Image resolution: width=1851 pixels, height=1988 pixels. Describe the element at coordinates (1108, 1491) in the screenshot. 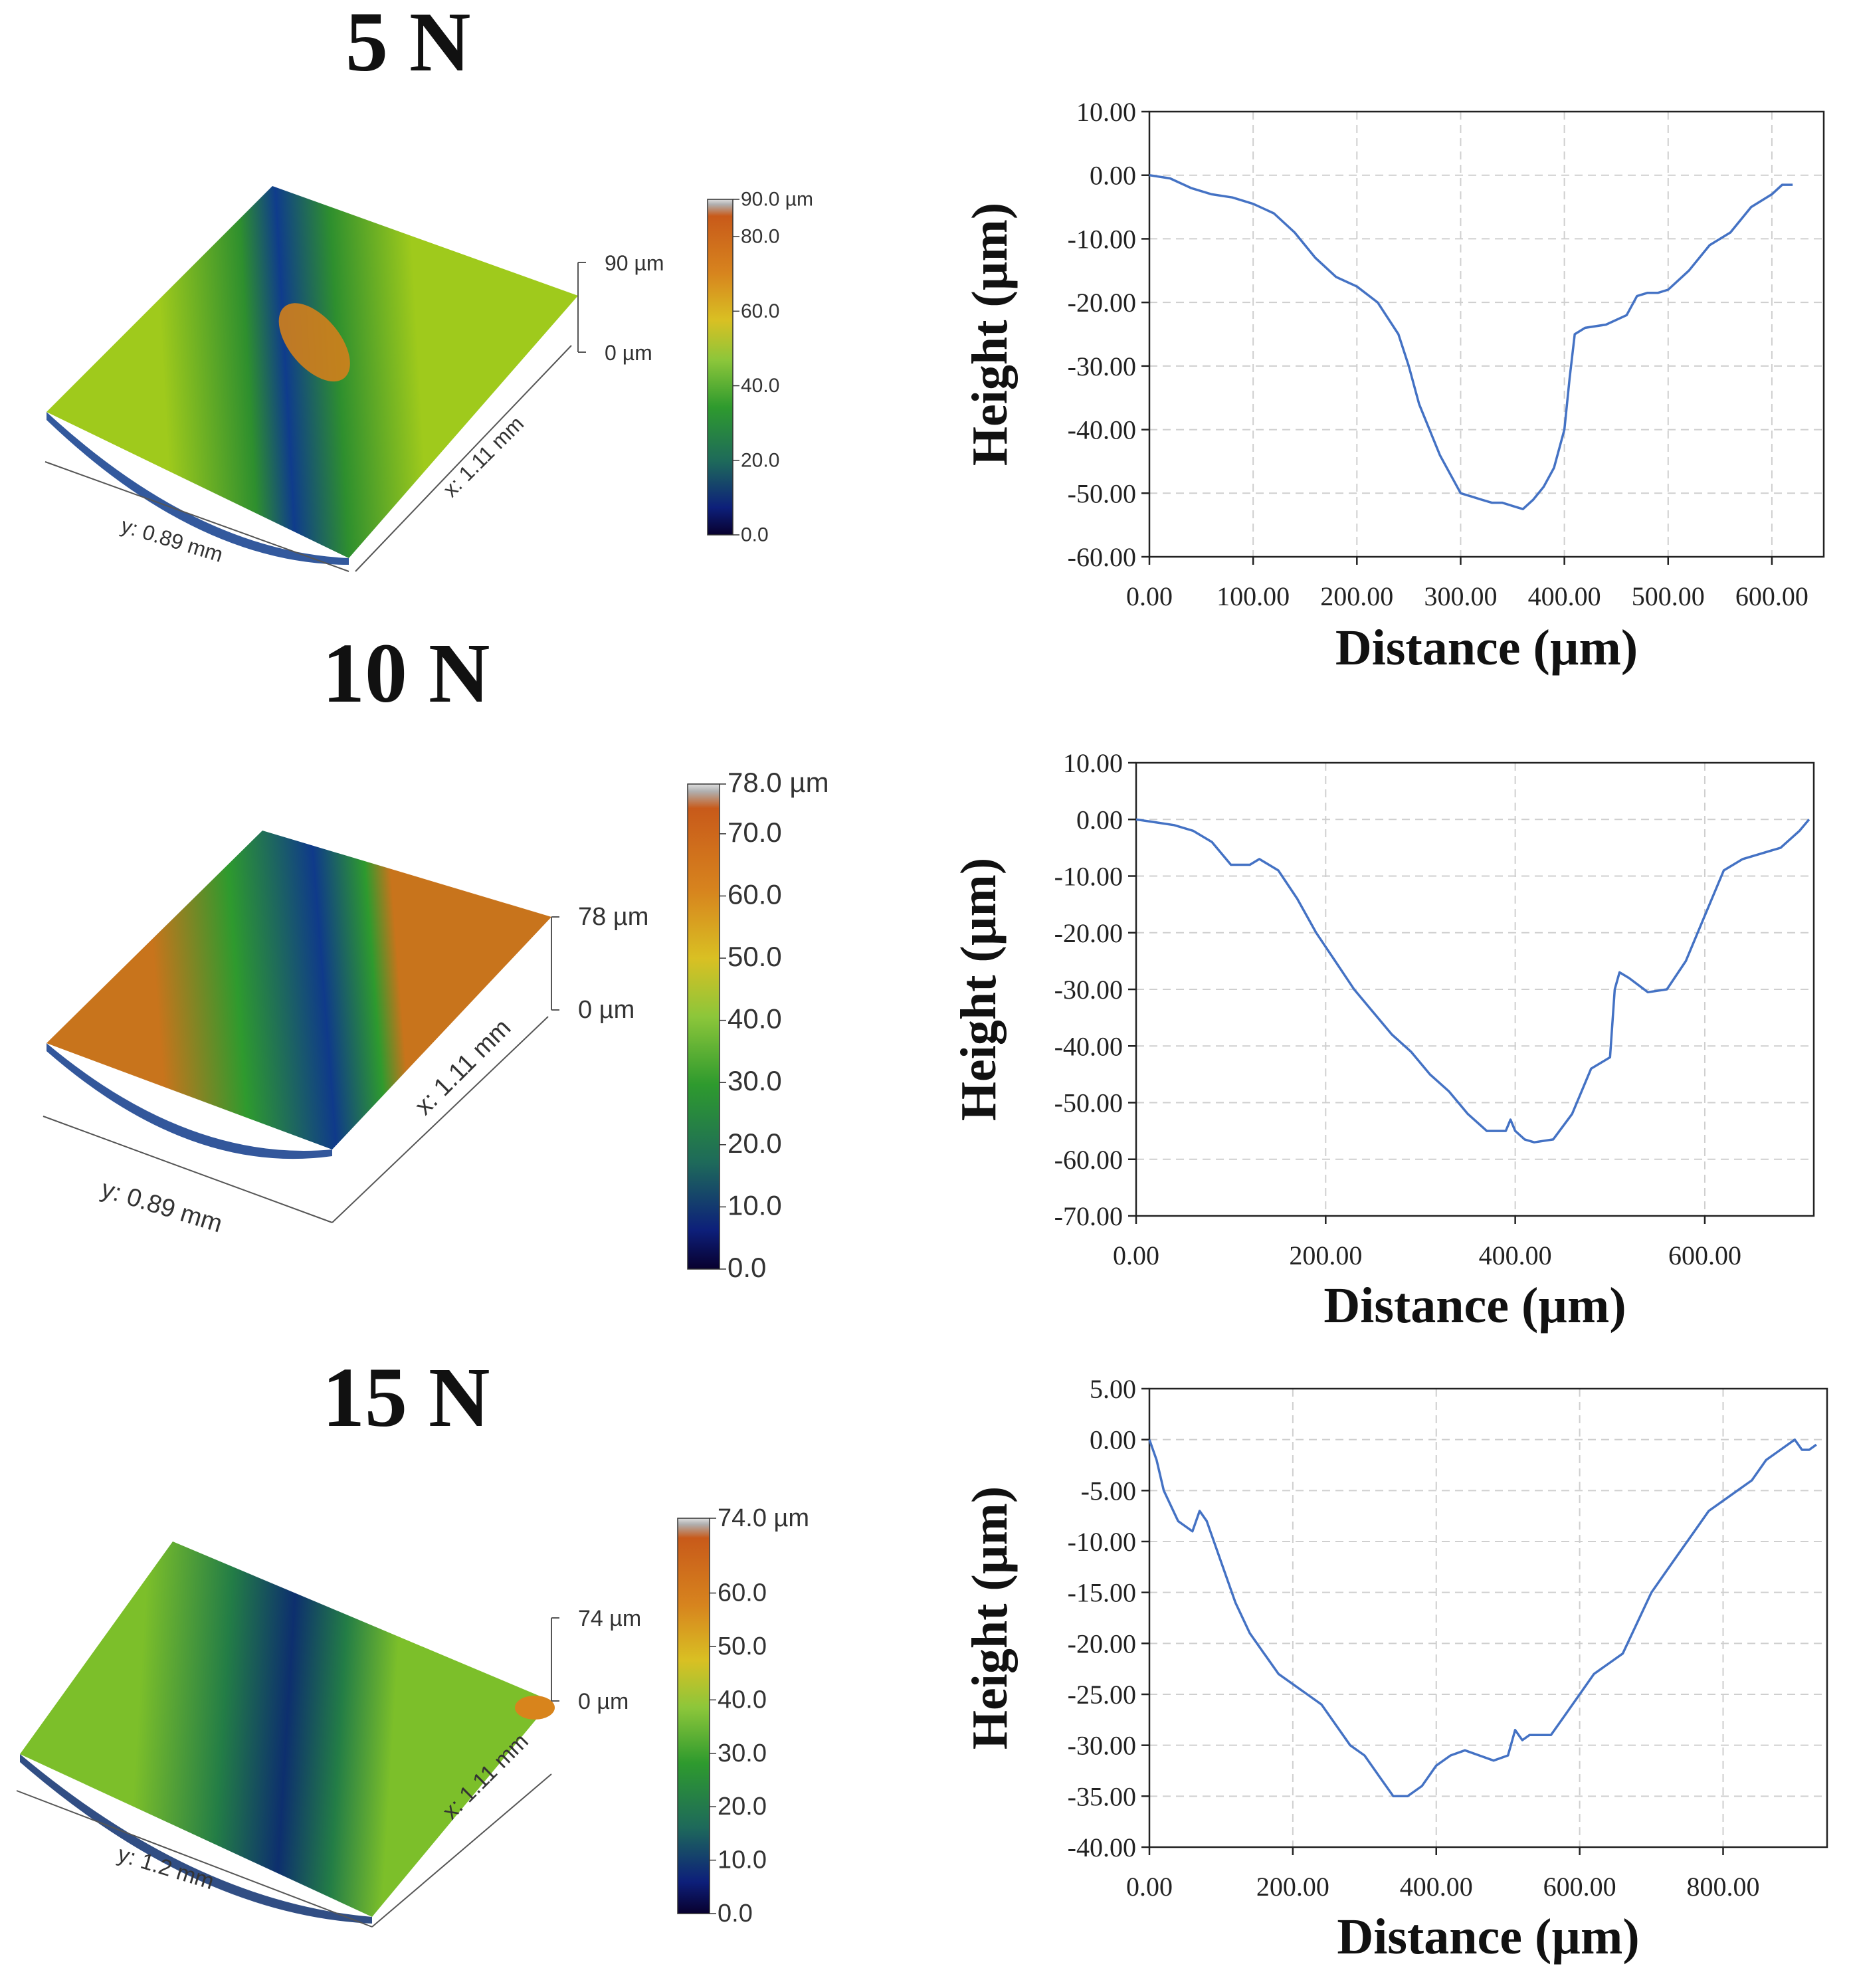

I see `y-tick-label: -5.00` at that location.